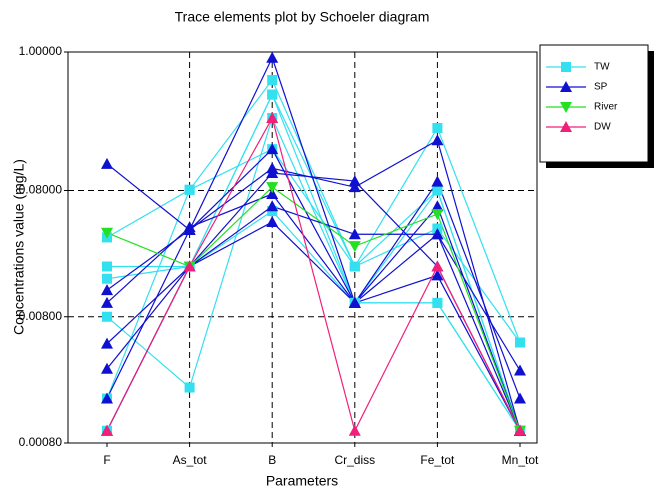 The width and height of the screenshot is (657, 499). Describe the element at coordinates (41, 442) in the screenshot. I see `y-tick-label: 0.00080` at that location.